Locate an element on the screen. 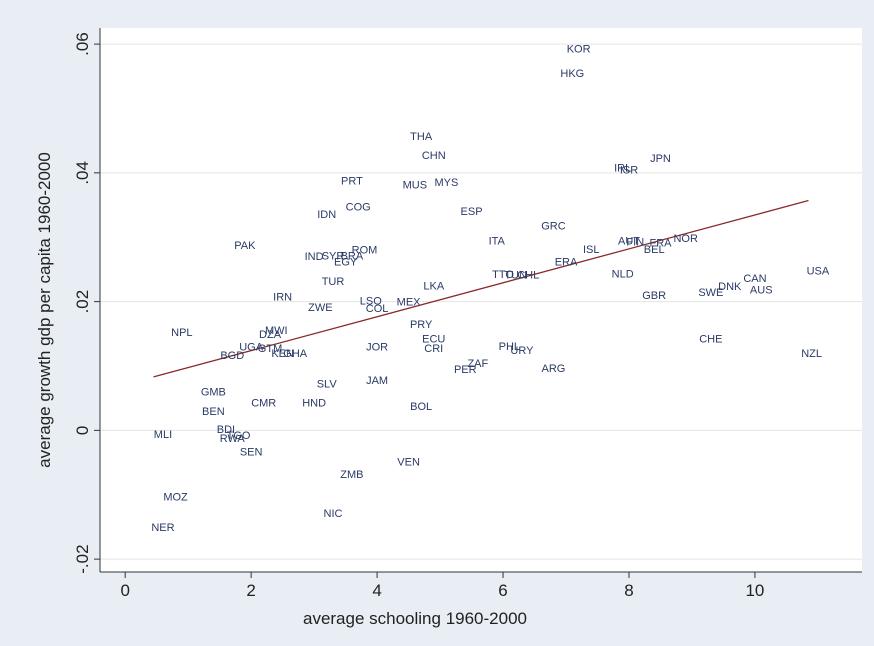  point-label-rwa: RWA is located at coordinates (233, 439).